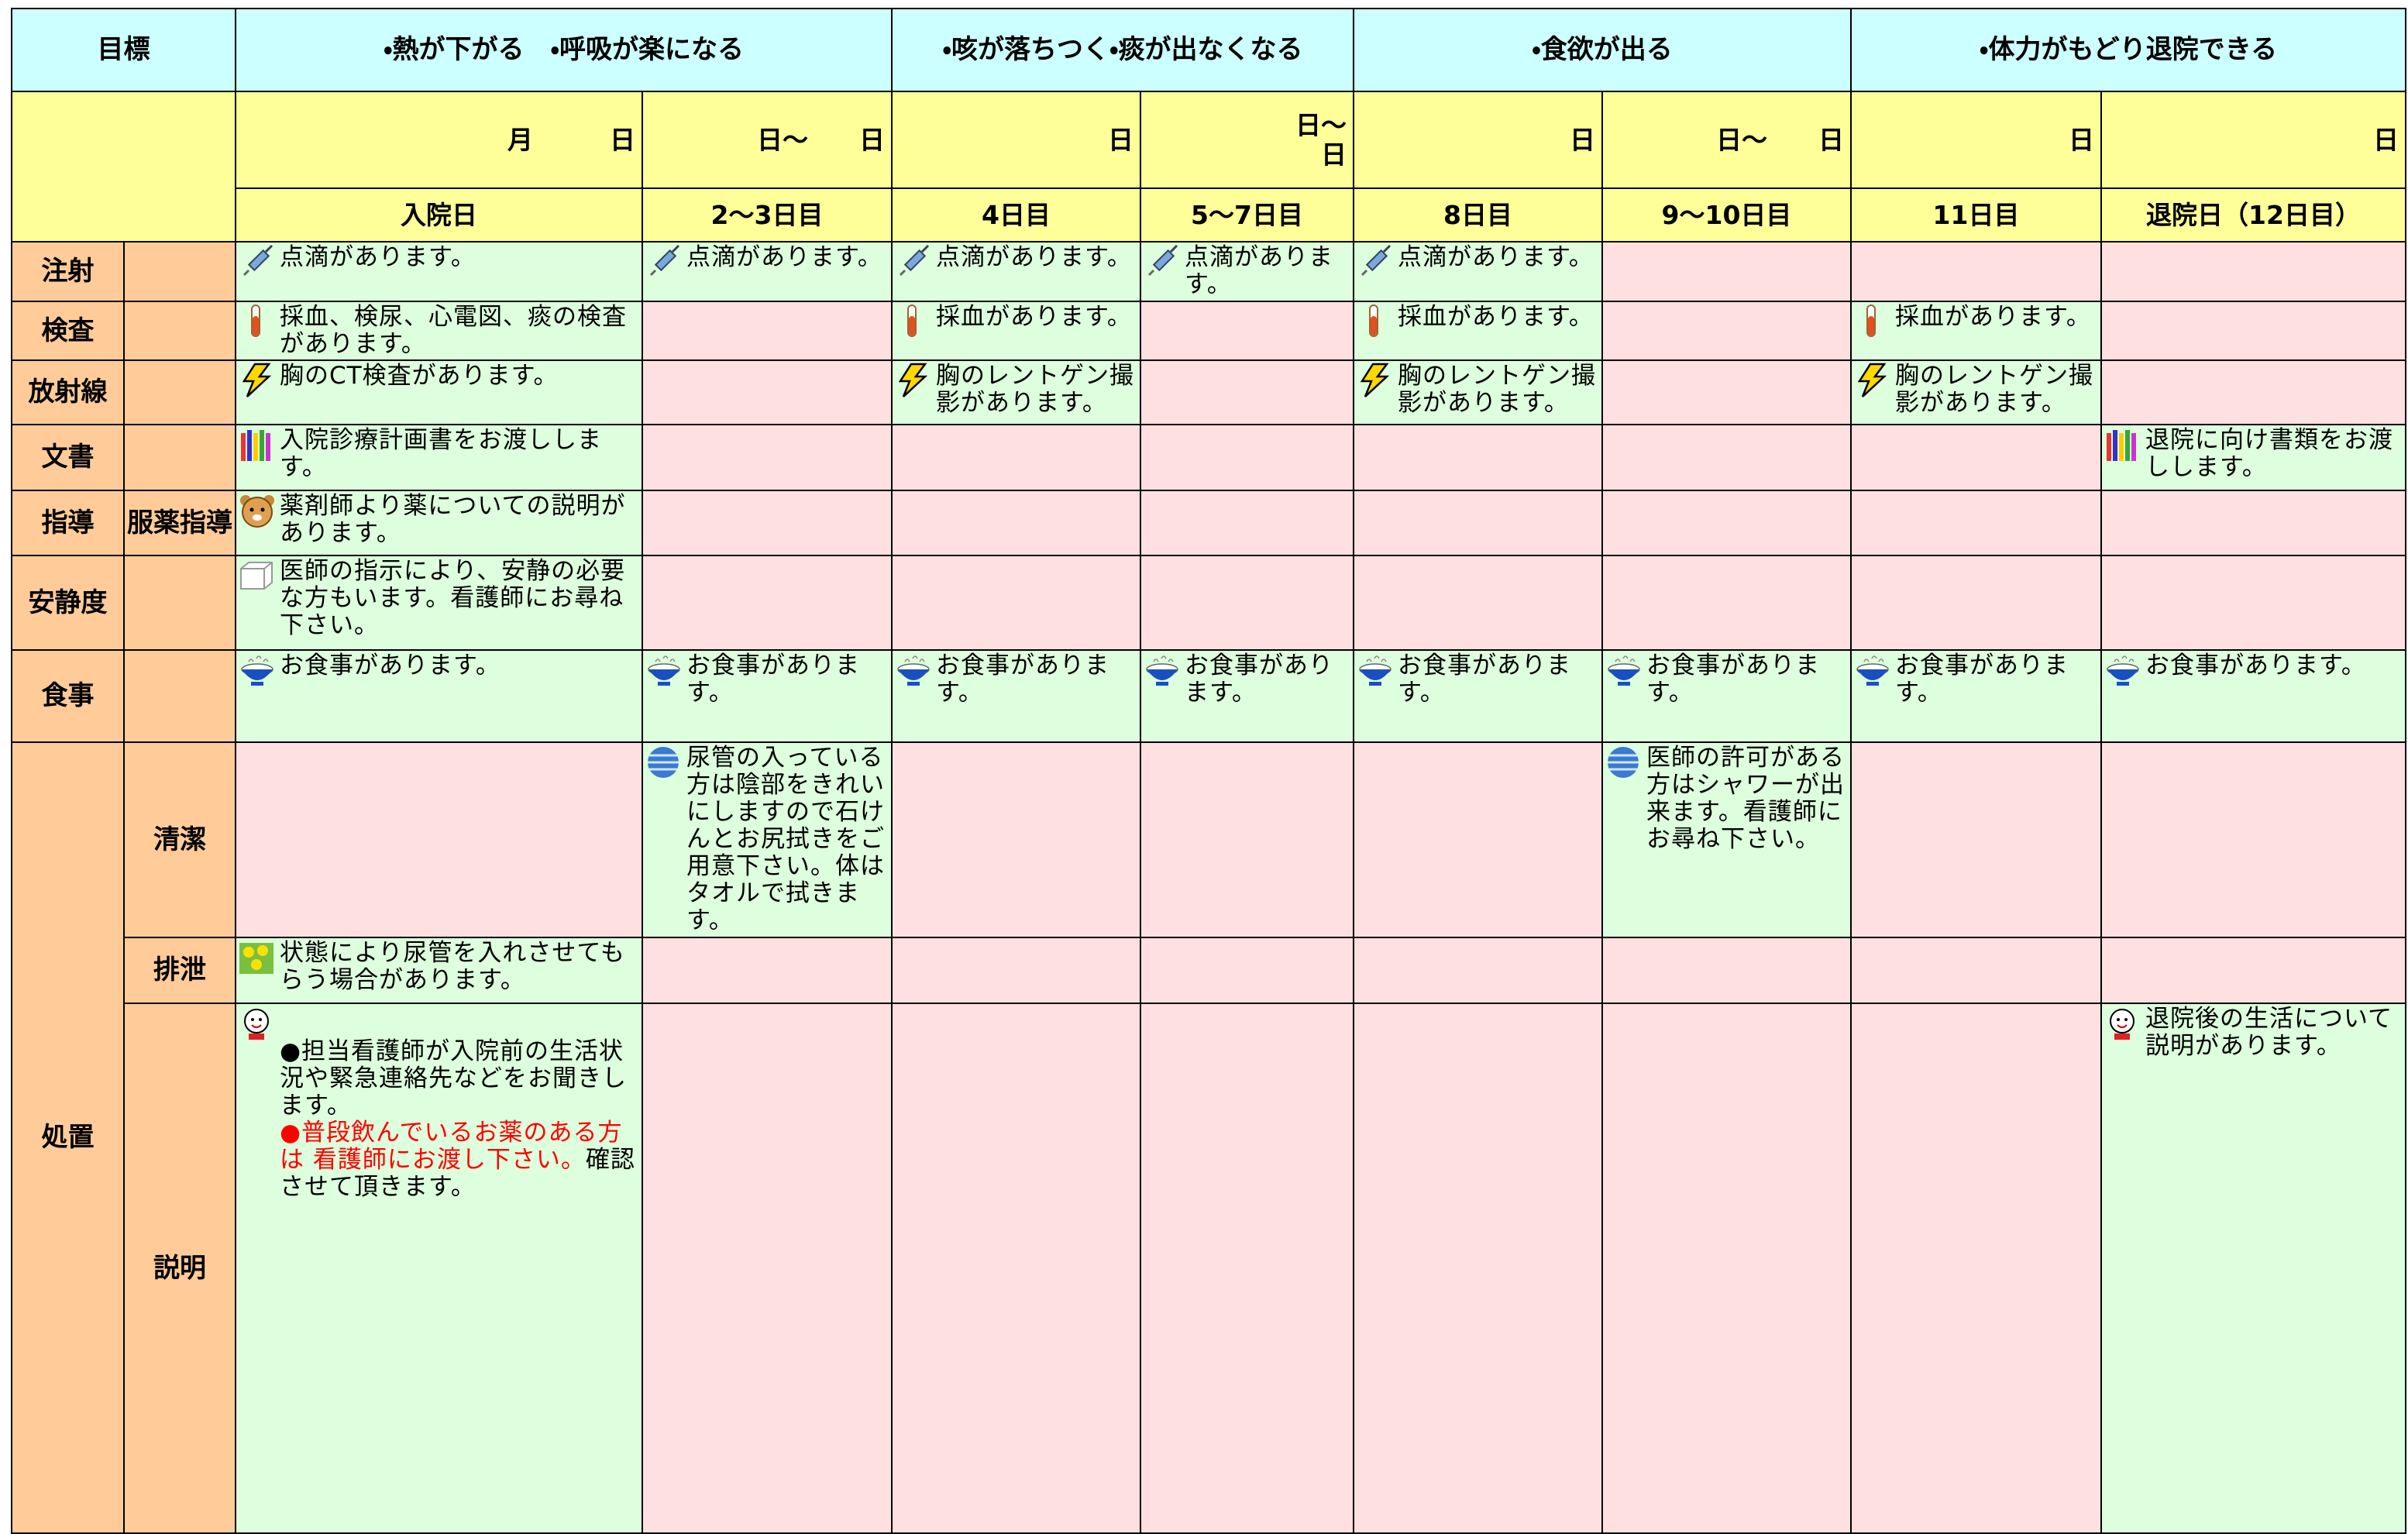 The width and height of the screenshot is (2408, 1534). What do you see at coordinates (1726, 839) in the screenshot?
I see `content-cell: 医師の許可がある方はシャワーが出来ます。看護師にお尋ね下さい。` at bounding box center [1726, 839].